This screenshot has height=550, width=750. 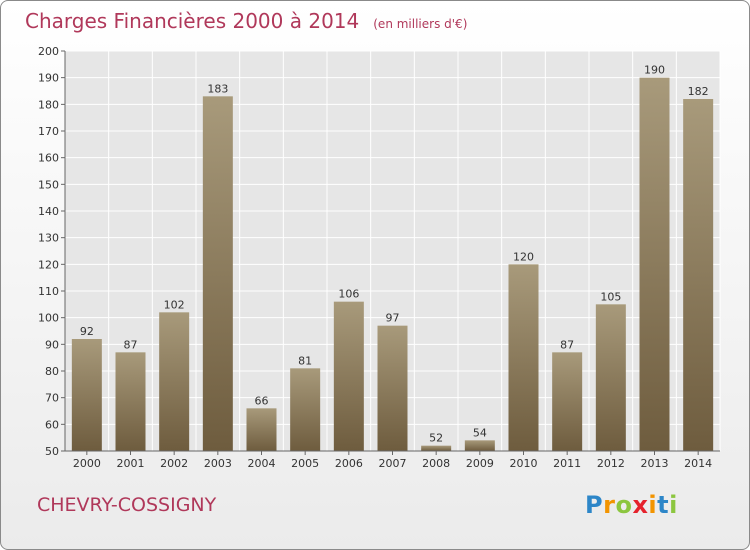 I want to click on data-label-2007: 97, so click(x=393, y=318).